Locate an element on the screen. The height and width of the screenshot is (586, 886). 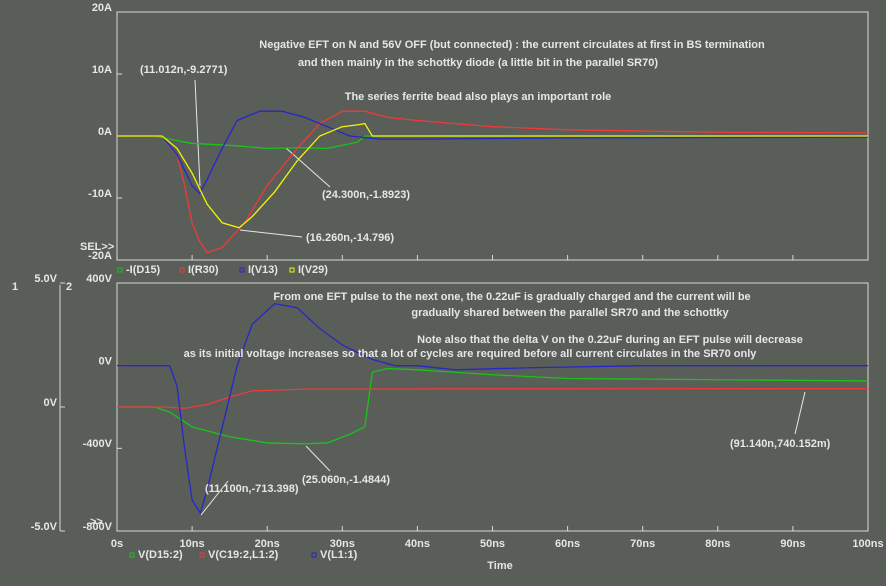
y-tick-label: 0V is located at coordinates (106, 362).